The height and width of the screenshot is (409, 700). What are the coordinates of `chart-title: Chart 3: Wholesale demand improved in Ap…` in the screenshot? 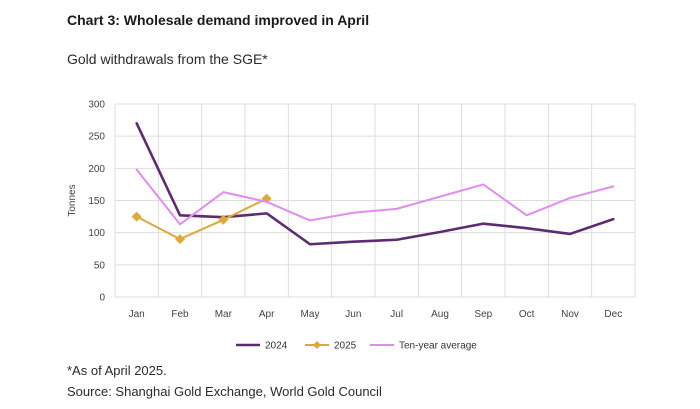 It's located at (218, 20).